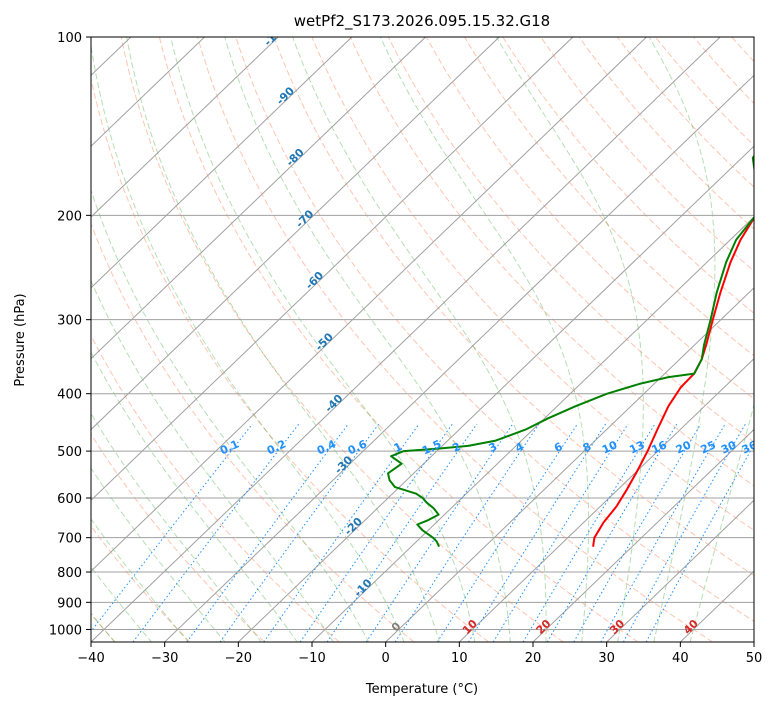 The width and height of the screenshot is (775, 712). Describe the element at coordinates (533, 658) in the screenshot. I see `x-tick-label: 20` at that location.